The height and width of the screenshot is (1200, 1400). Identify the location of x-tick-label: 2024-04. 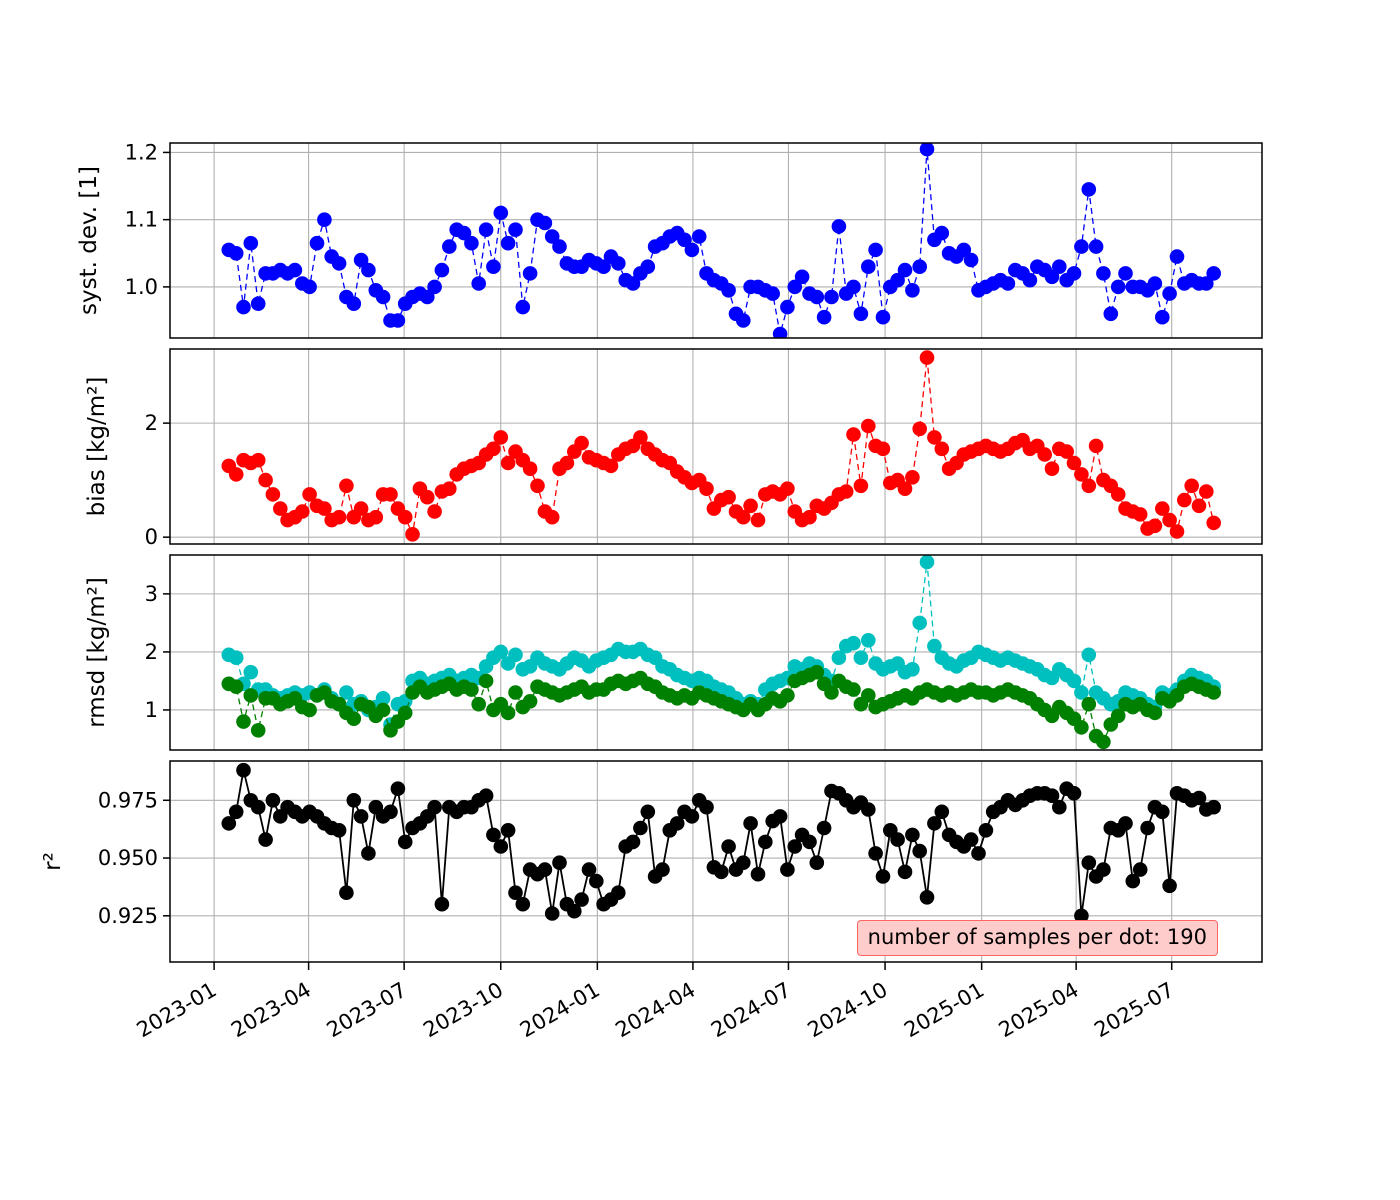
(655, 1010).